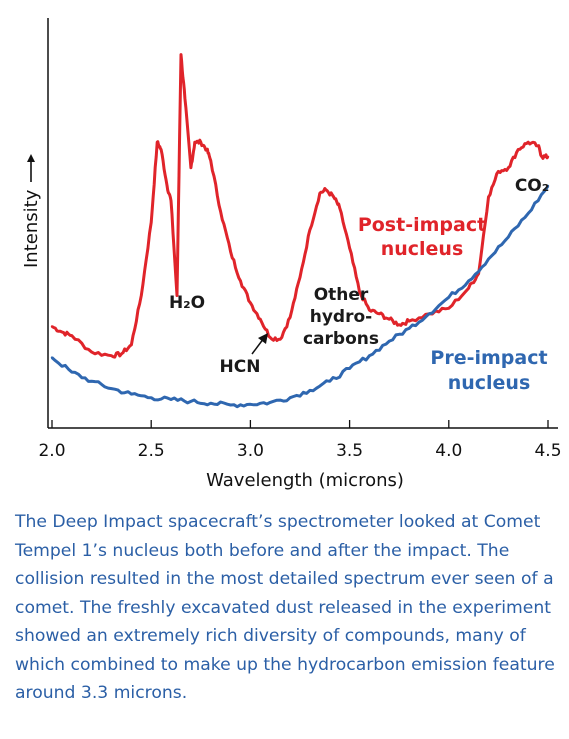  I want to click on x-tick-label: 2.0, so click(51, 451).